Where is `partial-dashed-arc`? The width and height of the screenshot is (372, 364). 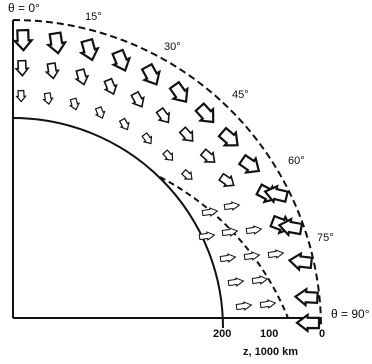 partial-dashed-arc is located at coordinates (224, 247).